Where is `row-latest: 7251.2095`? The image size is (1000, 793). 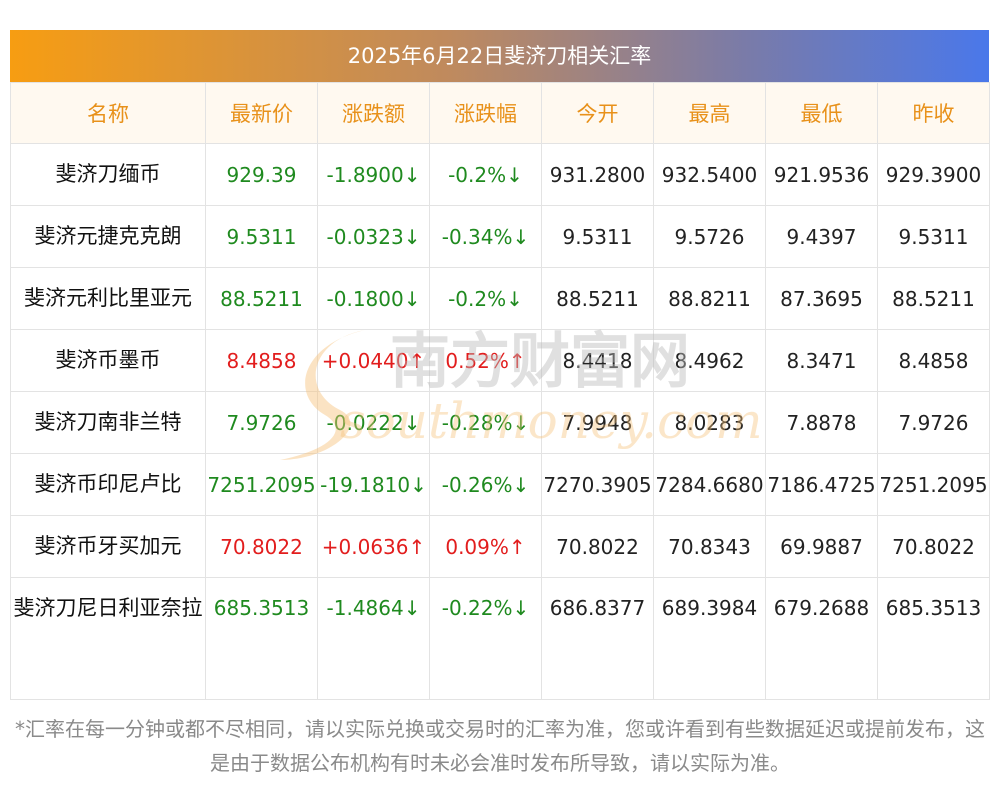
row-latest: 7251.2095 is located at coordinates (261, 484).